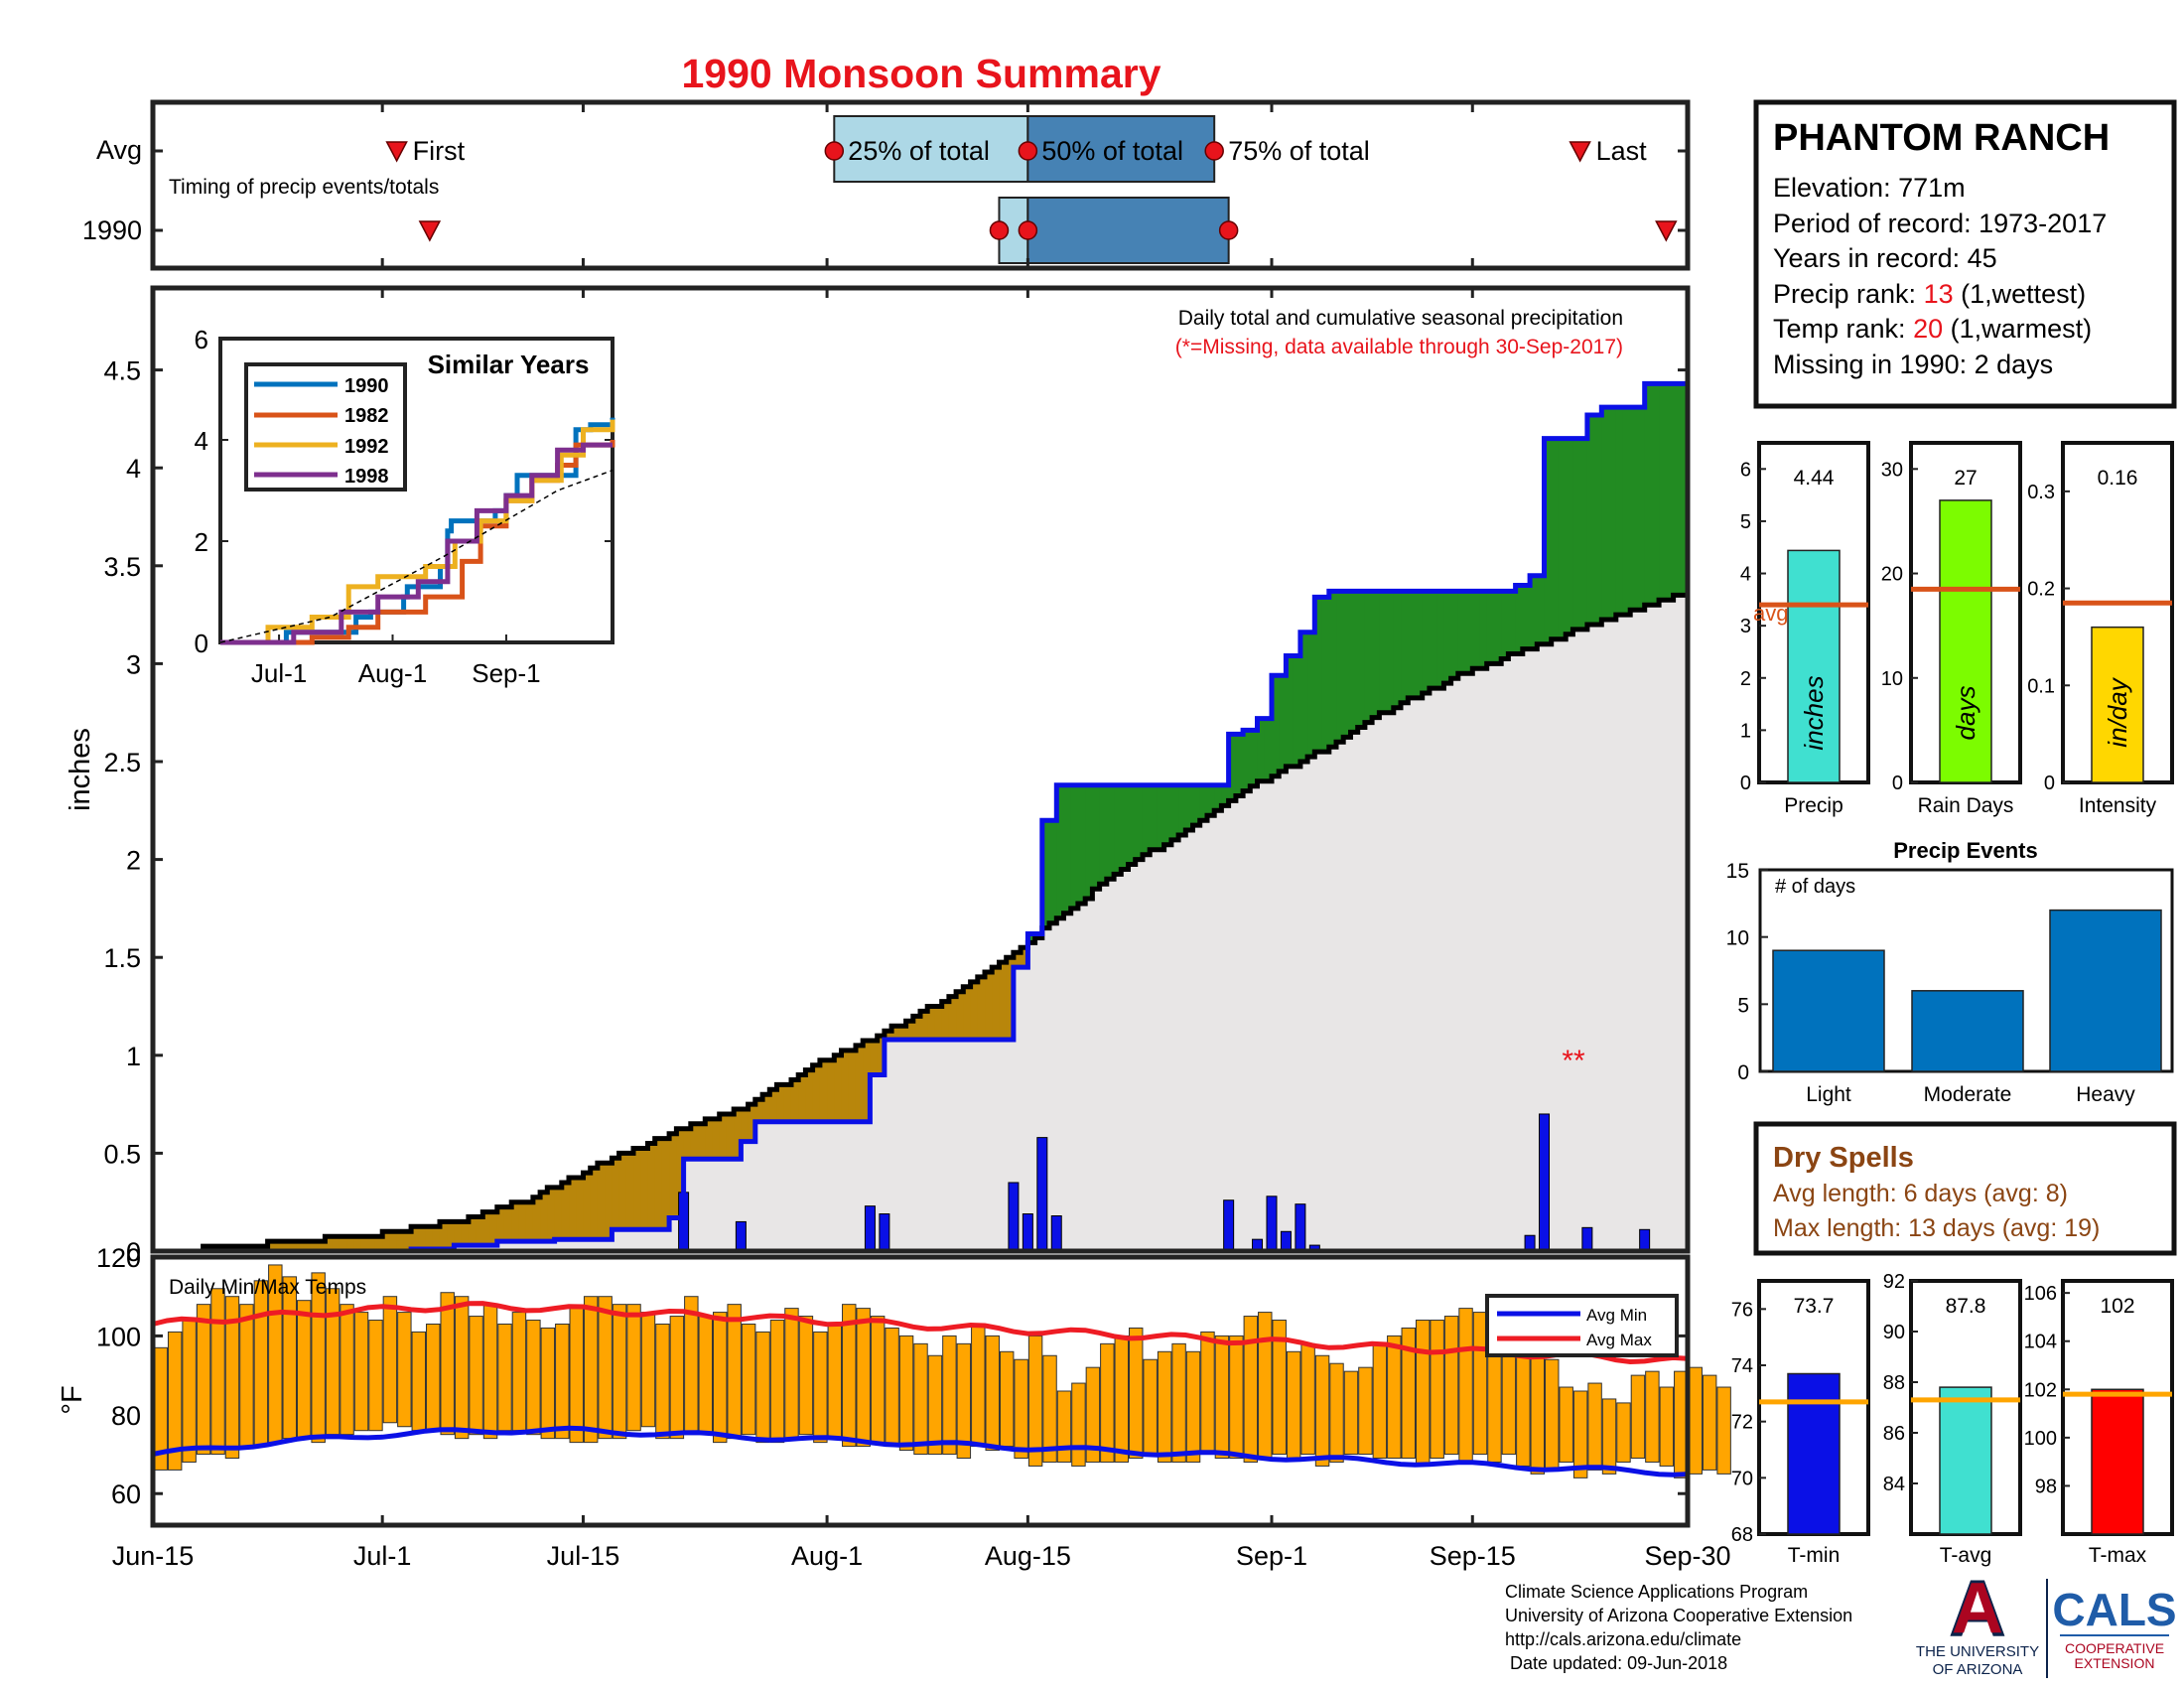 The height and width of the screenshot is (1688, 2184). I want to click on precip-y-tick-label-5: 5, so click(1745, 522).